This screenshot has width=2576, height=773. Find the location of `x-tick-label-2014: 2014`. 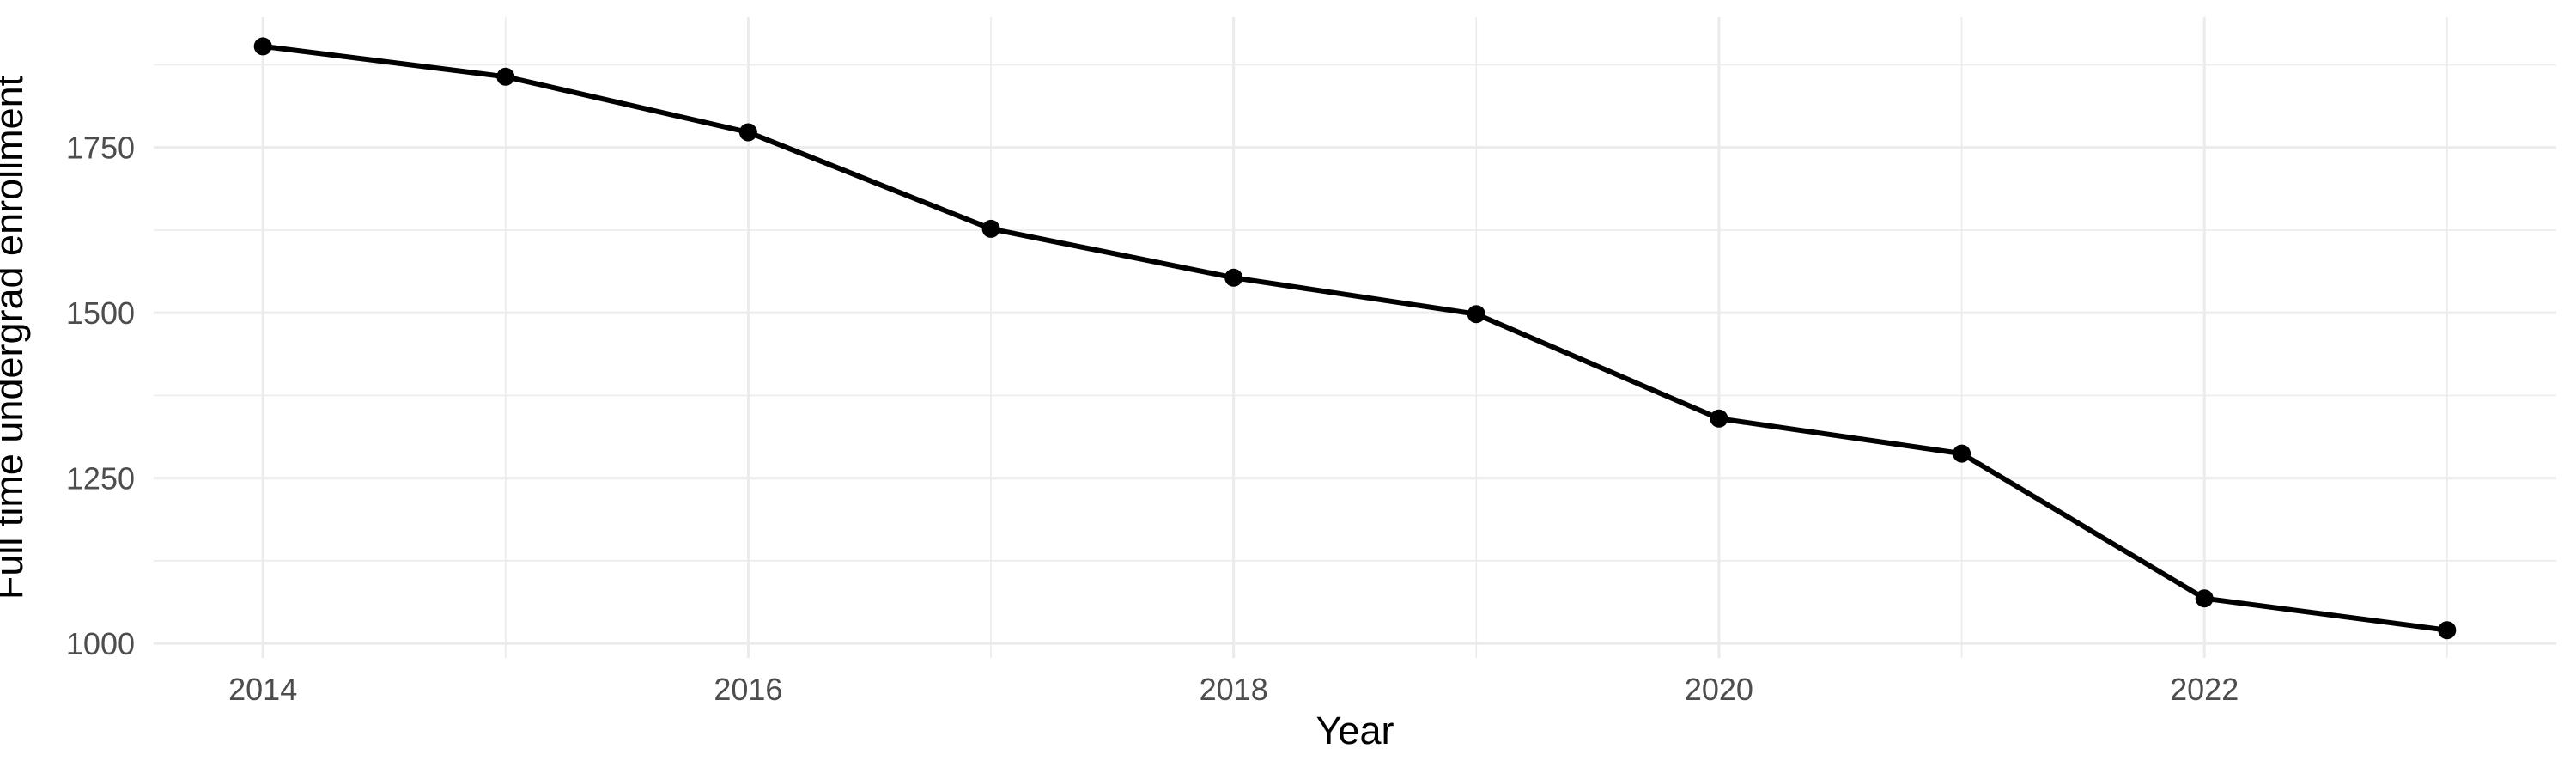

x-tick-label-2014: 2014 is located at coordinates (262, 689).